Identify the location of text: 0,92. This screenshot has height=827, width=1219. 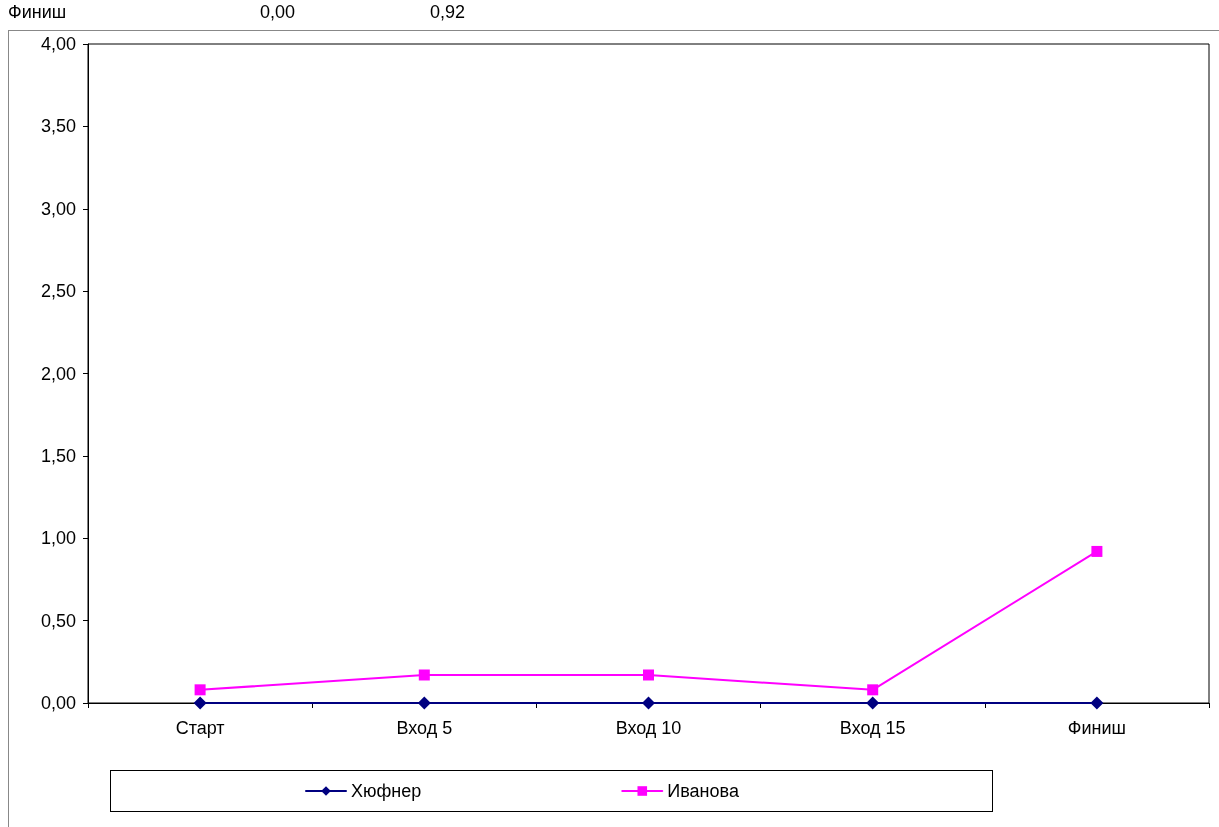
(448, 12).